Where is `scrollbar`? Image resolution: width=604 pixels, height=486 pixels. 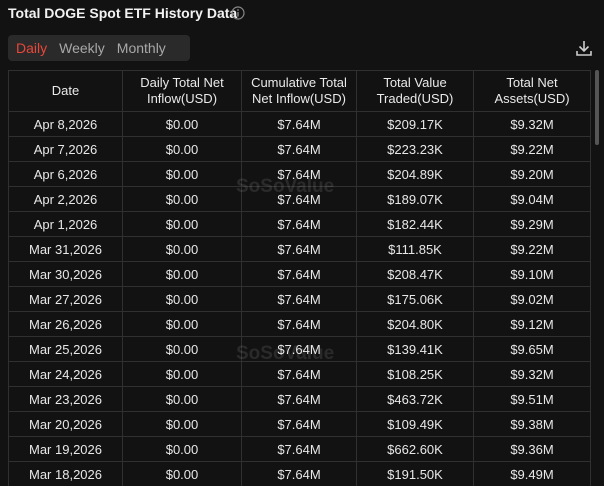
scrollbar is located at coordinates (597, 107).